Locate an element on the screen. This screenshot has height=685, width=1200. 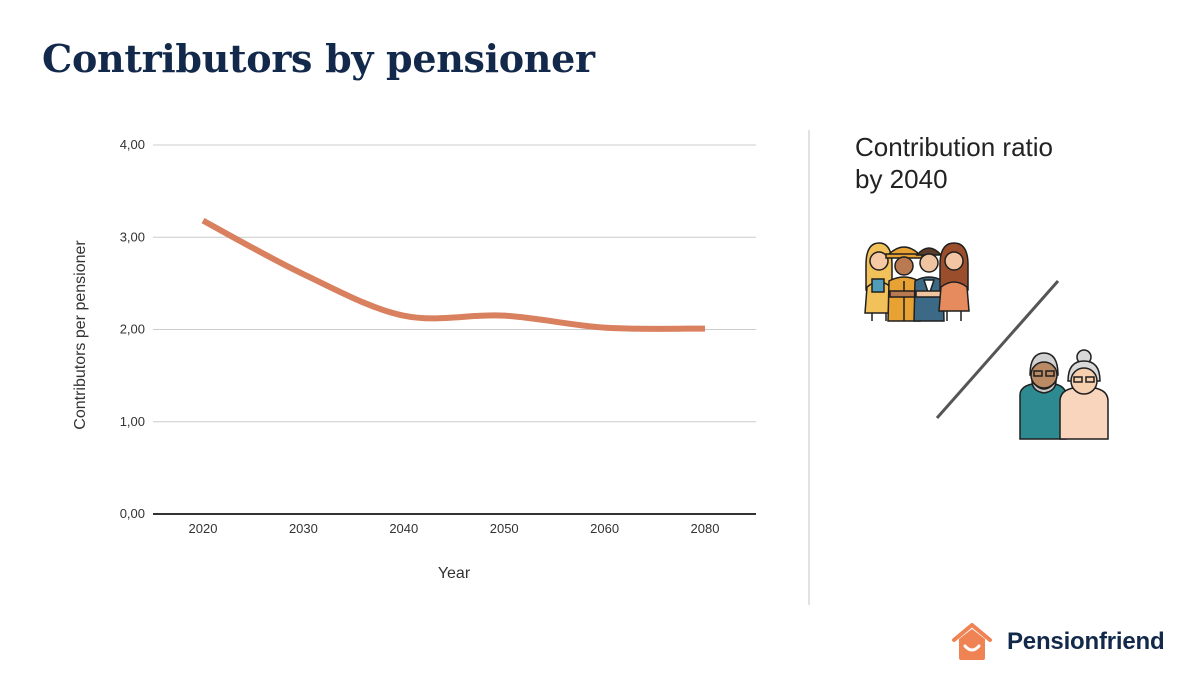
workers-group-icon is located at coordinates (917, 282).